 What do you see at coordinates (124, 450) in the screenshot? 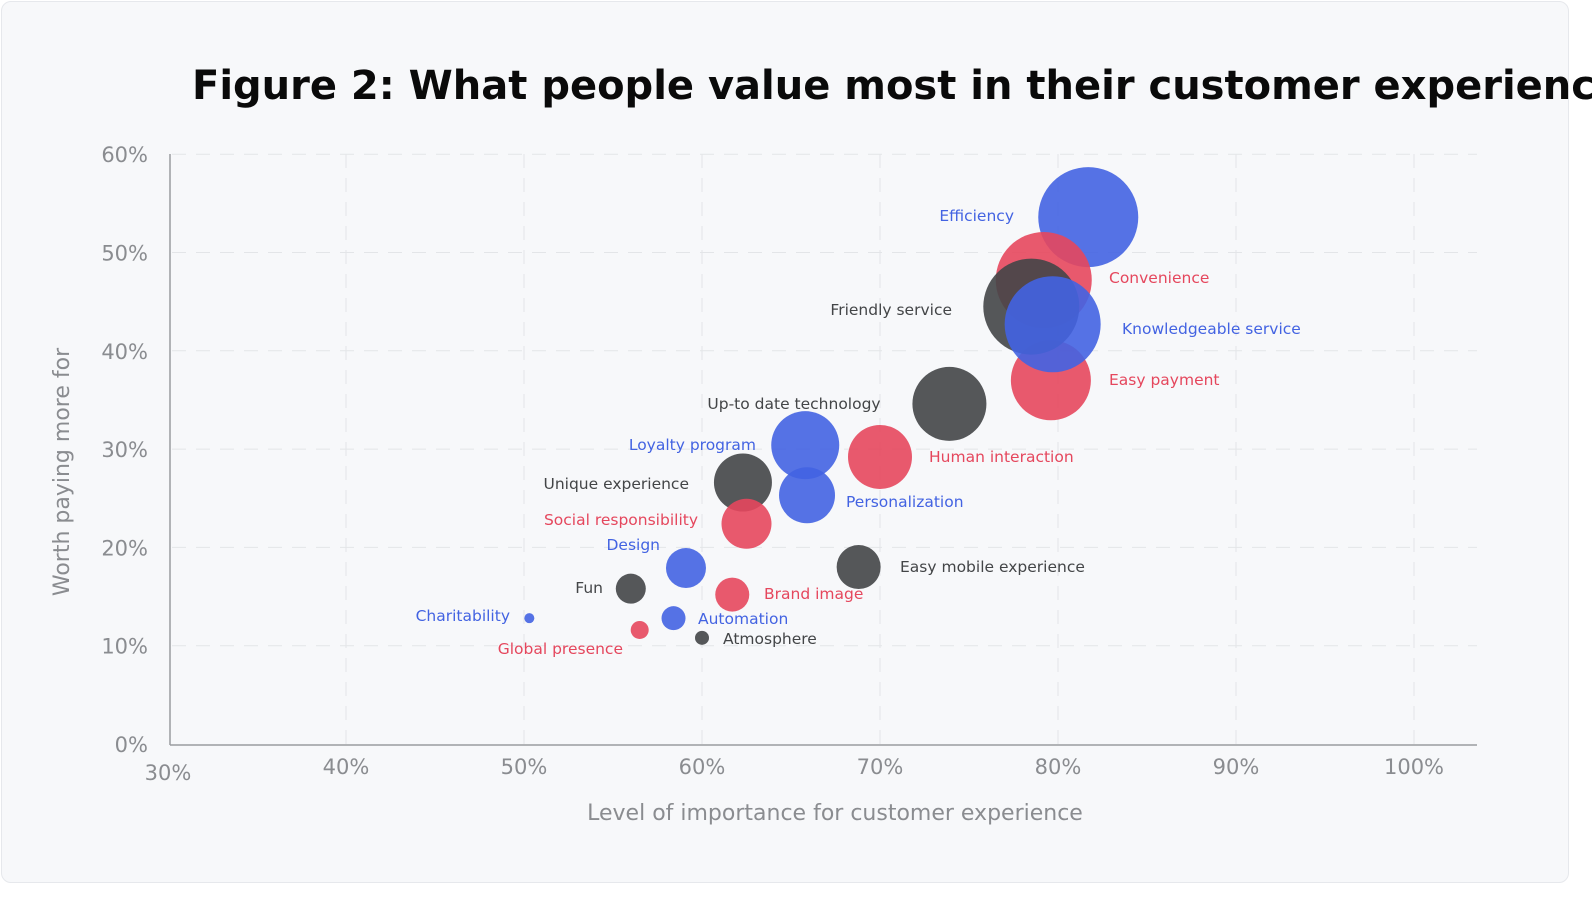
I see `y-tick-label: 30%` at bounding box center [124, 450].